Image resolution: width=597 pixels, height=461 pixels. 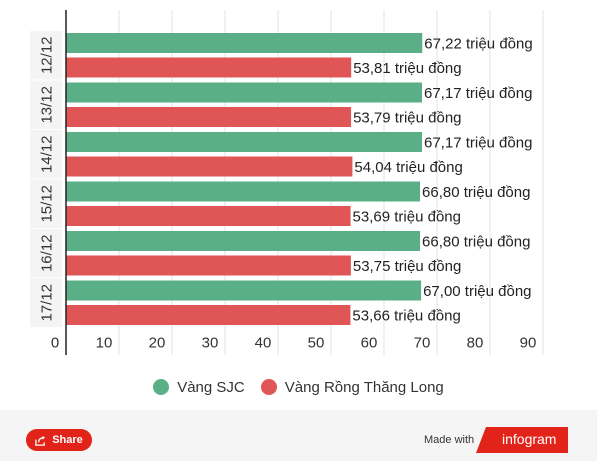 I want to click on data-label-rong-thang-long-4: 53,75 triệu đồng, so click(x=407, y=266).